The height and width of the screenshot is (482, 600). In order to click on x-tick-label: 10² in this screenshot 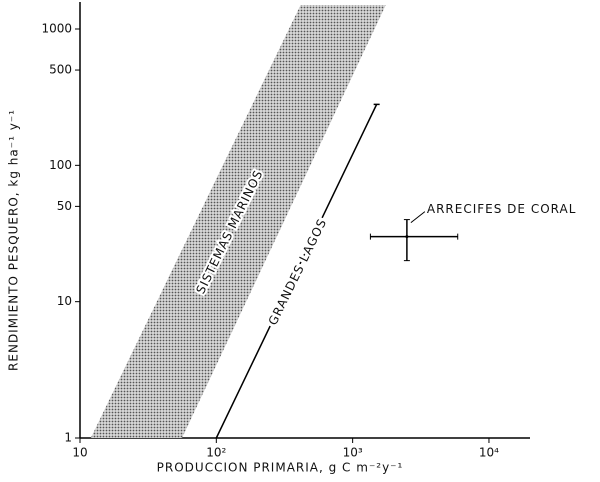, I will do `click(216, 453)`.